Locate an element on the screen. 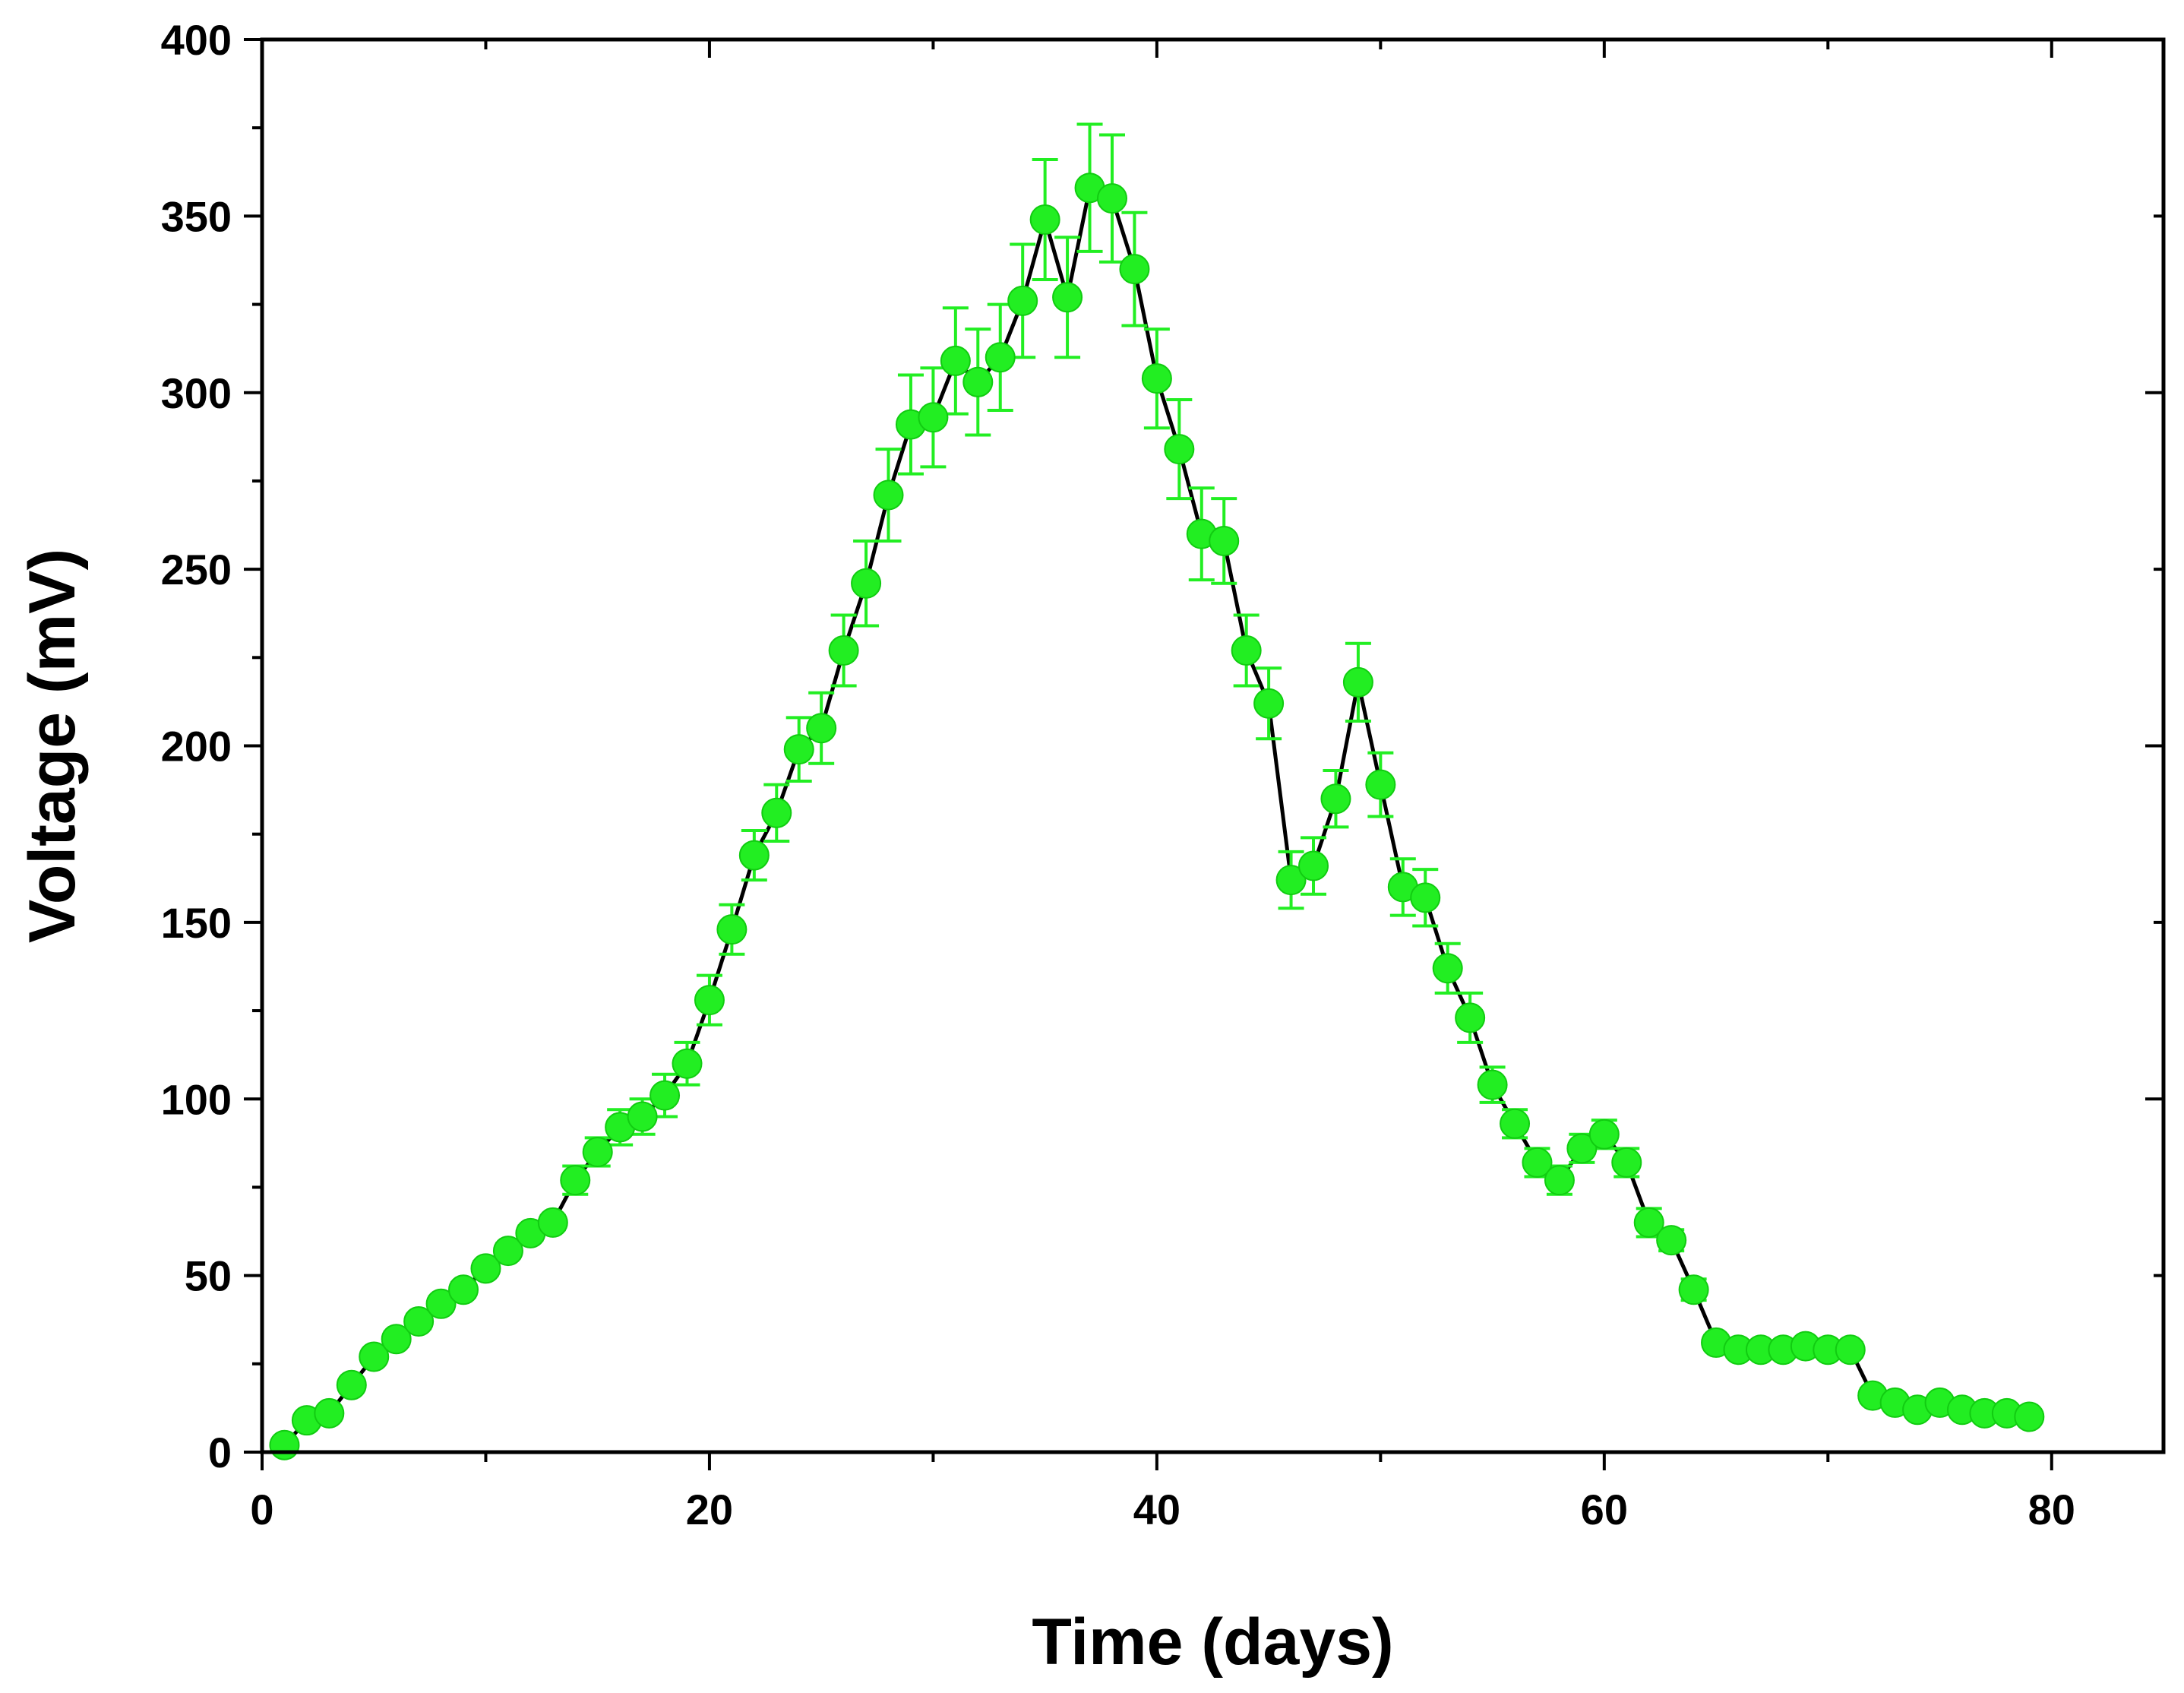  y-axis-title: Voltage (mV) is located at coordinates (52, 746).